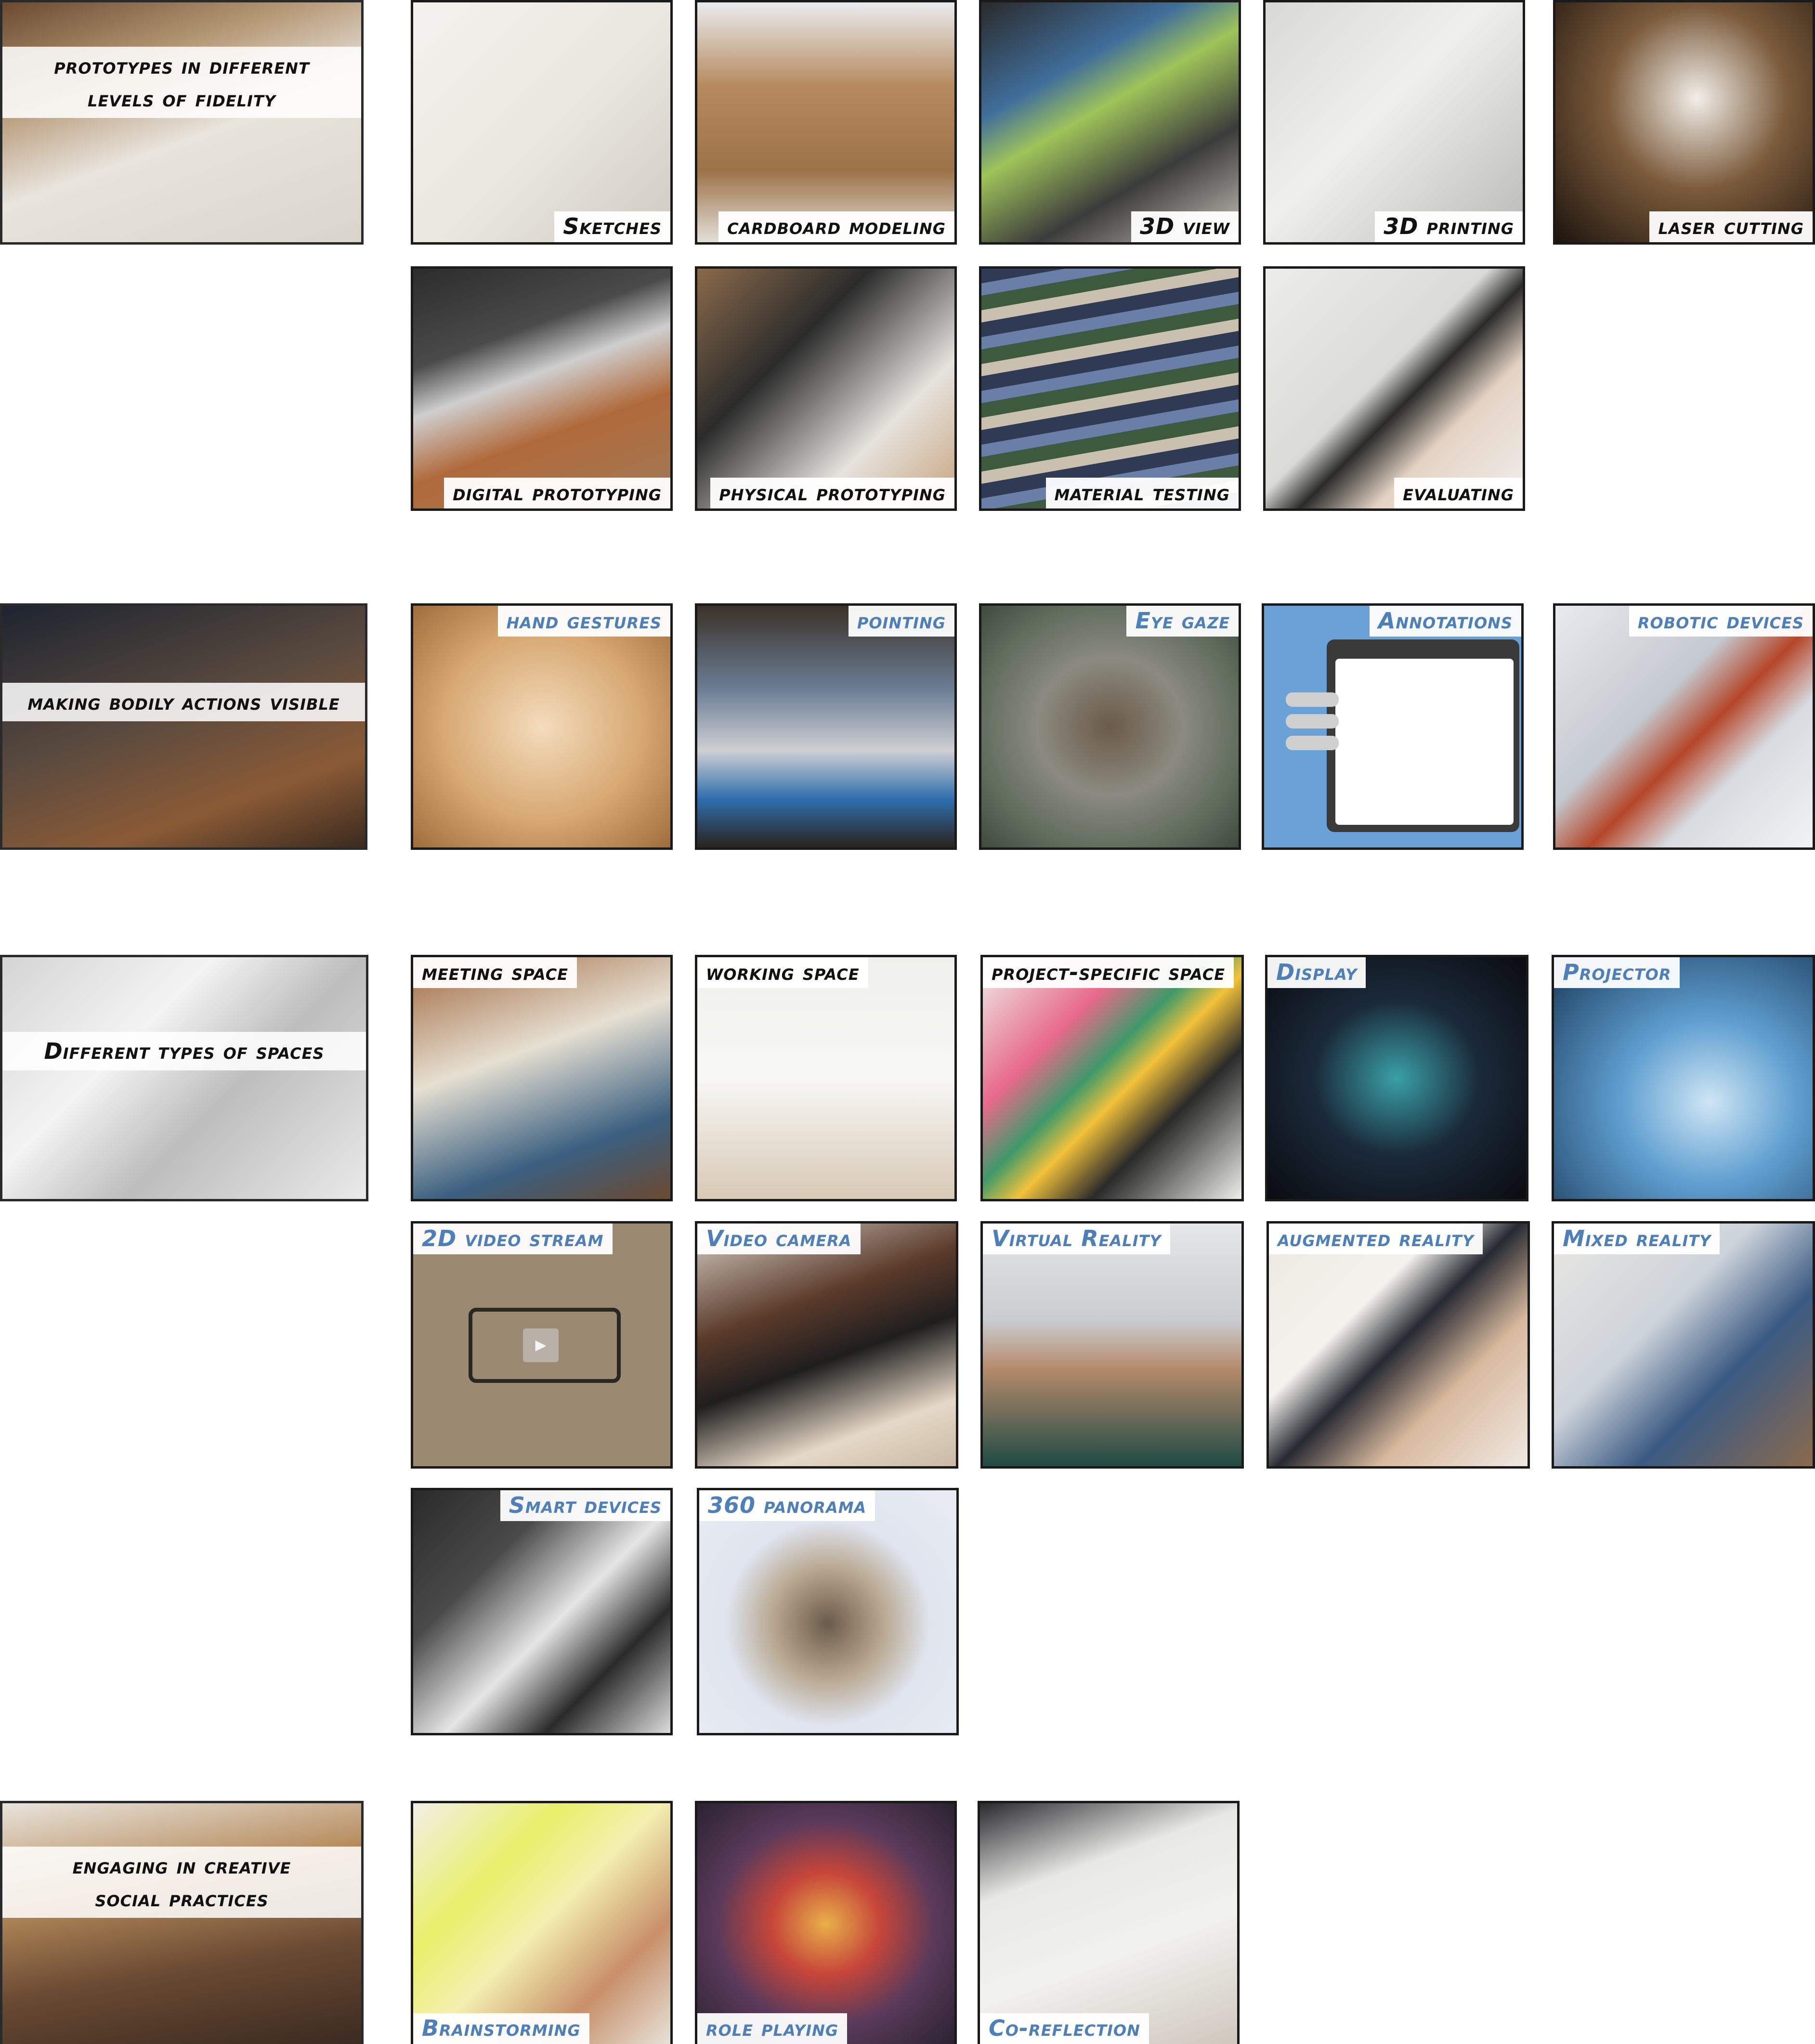  I want to click on hologram-car-photo, so click(1683, 1078).